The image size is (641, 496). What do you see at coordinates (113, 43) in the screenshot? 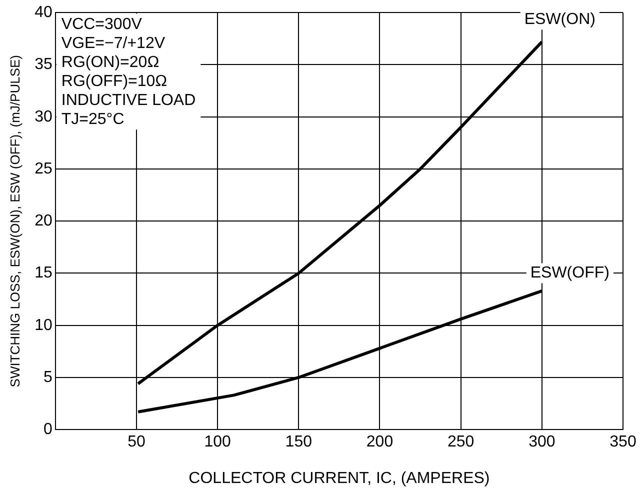
I see `annotation: VGE=−7/+12V` at bounding box center [113, 43].